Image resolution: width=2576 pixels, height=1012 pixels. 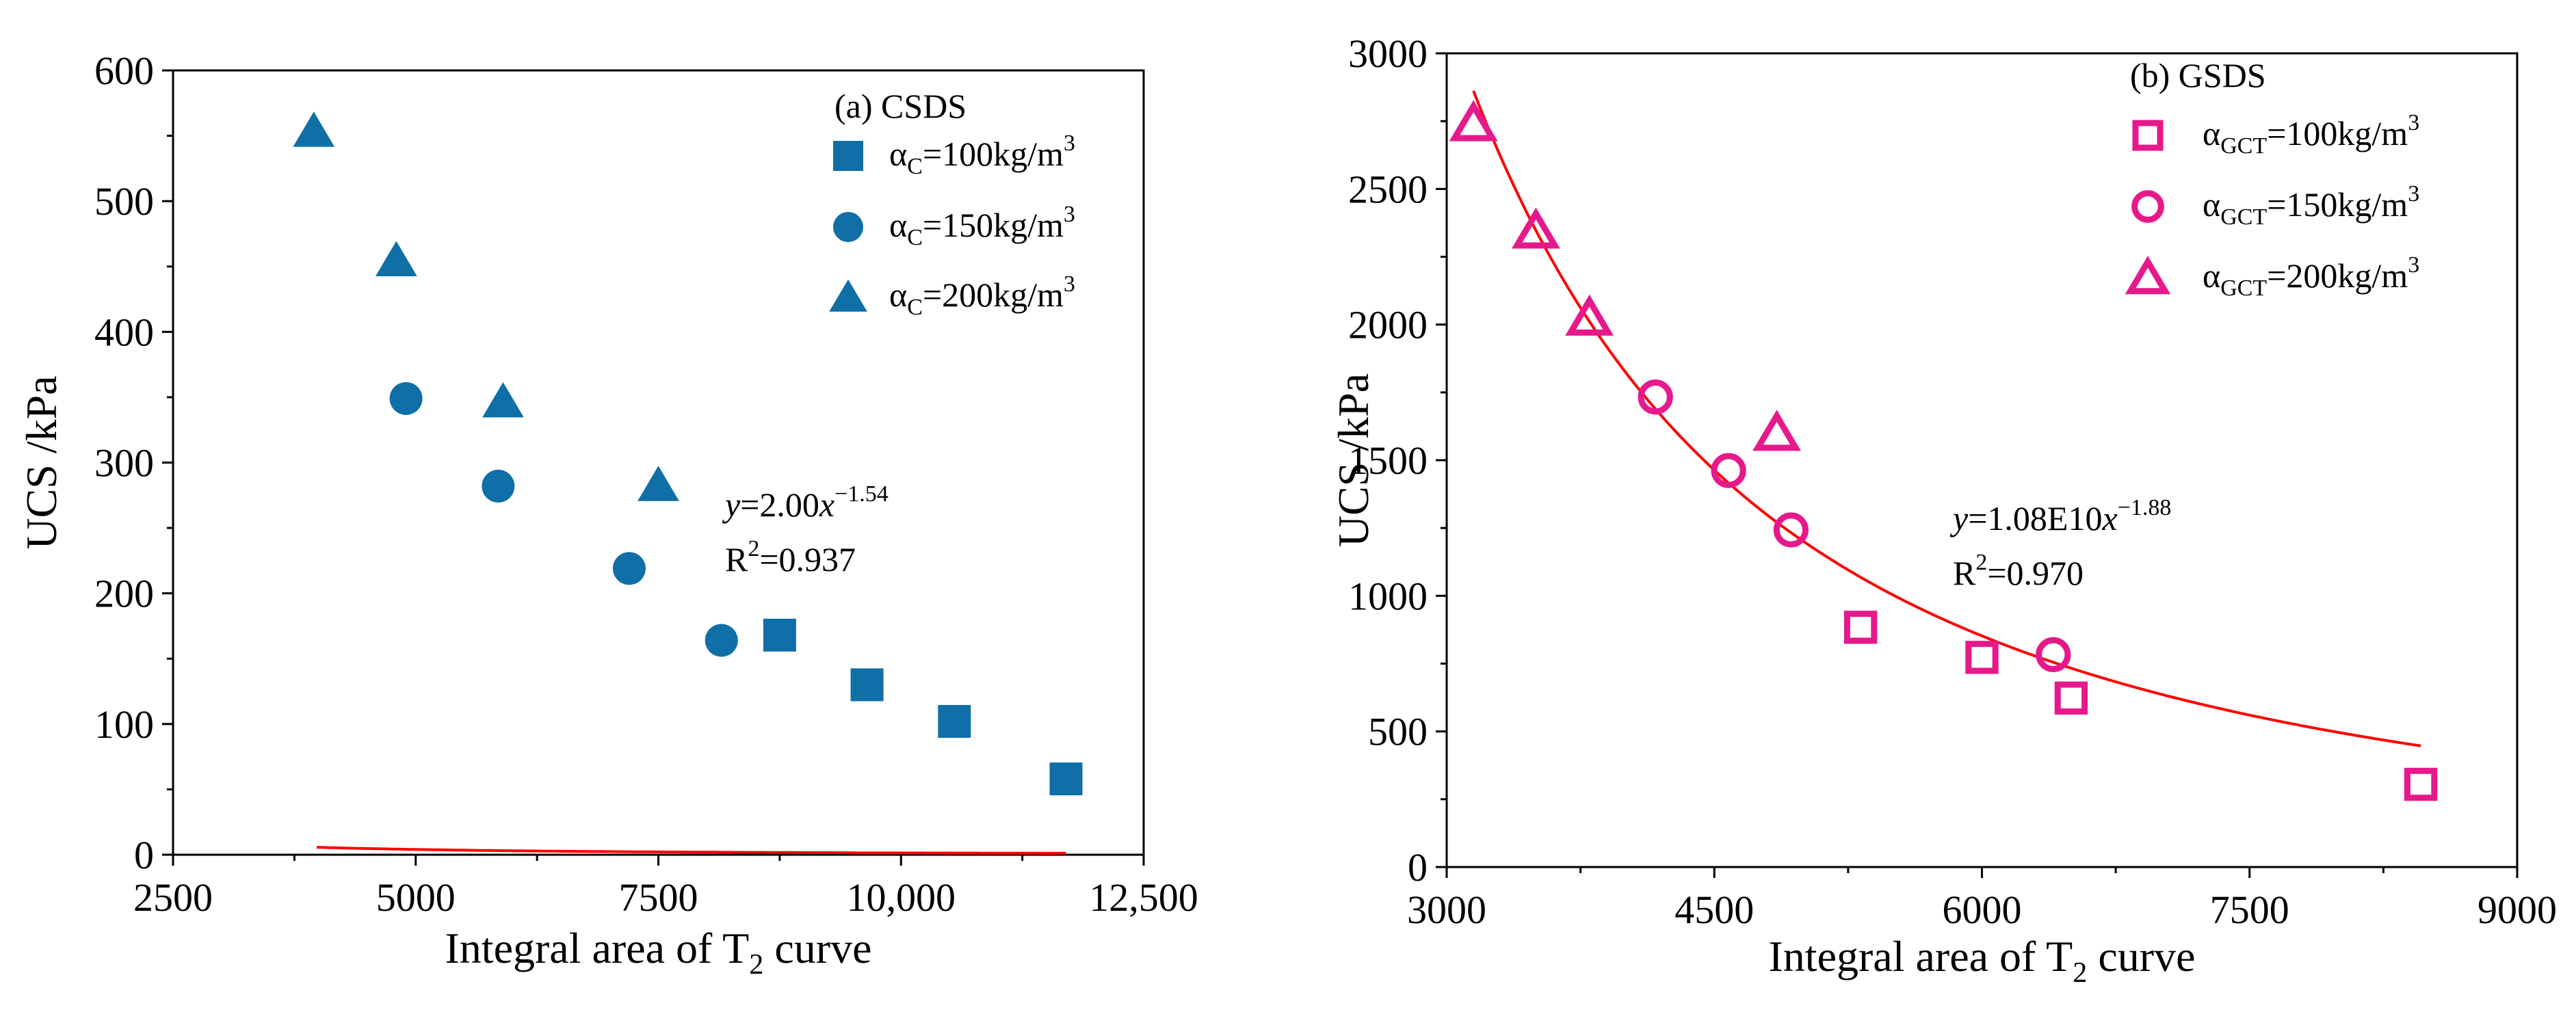 I want to click on y-tick-label: 100, so click(x=124, y=724).